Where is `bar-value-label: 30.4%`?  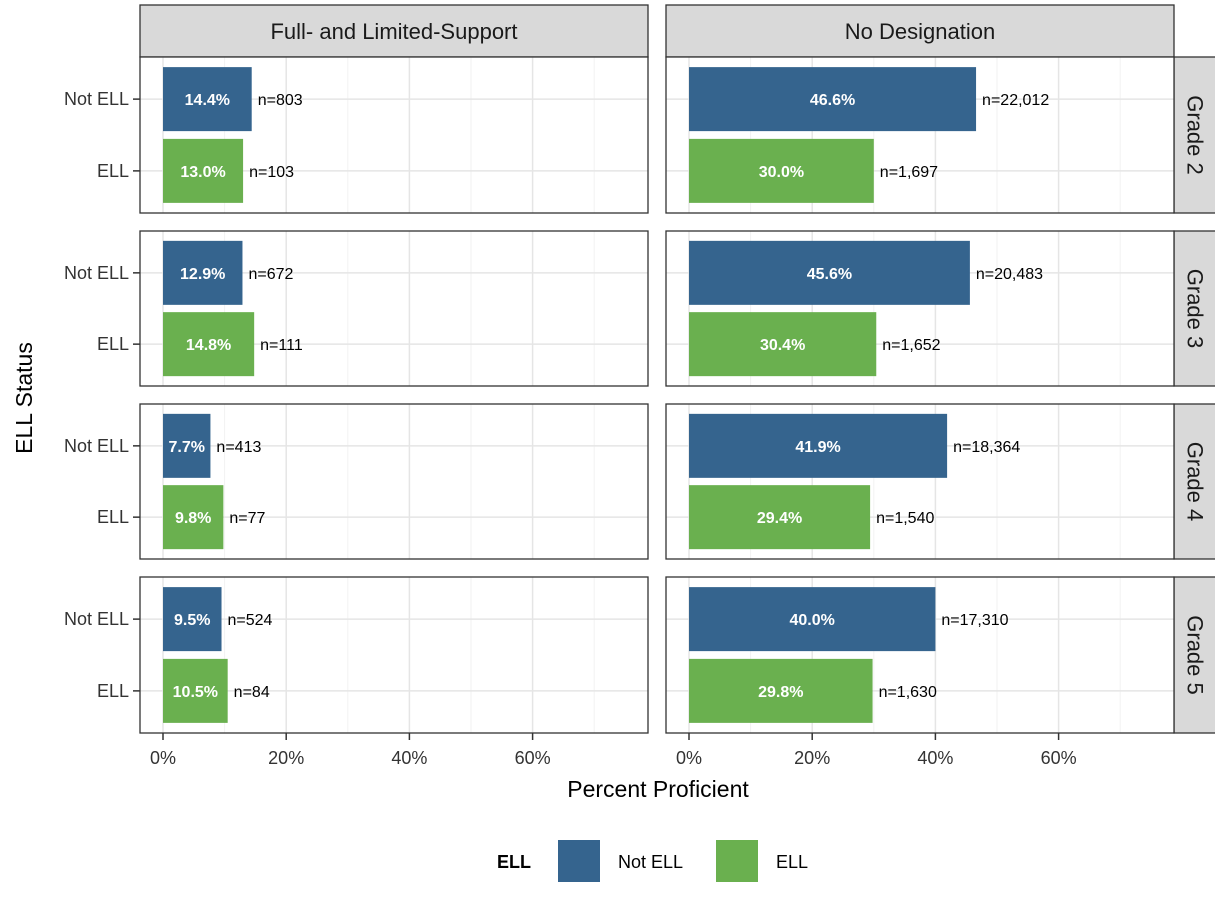 bar-value-label: 30.4% is located at coordinates (782, 345).